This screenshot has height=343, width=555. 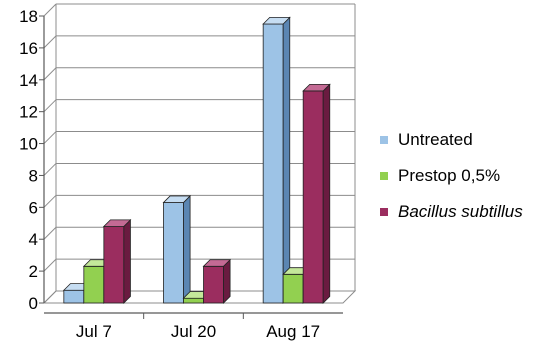 I want to click on y-tick-label: 18, so click(x=28, y=16).